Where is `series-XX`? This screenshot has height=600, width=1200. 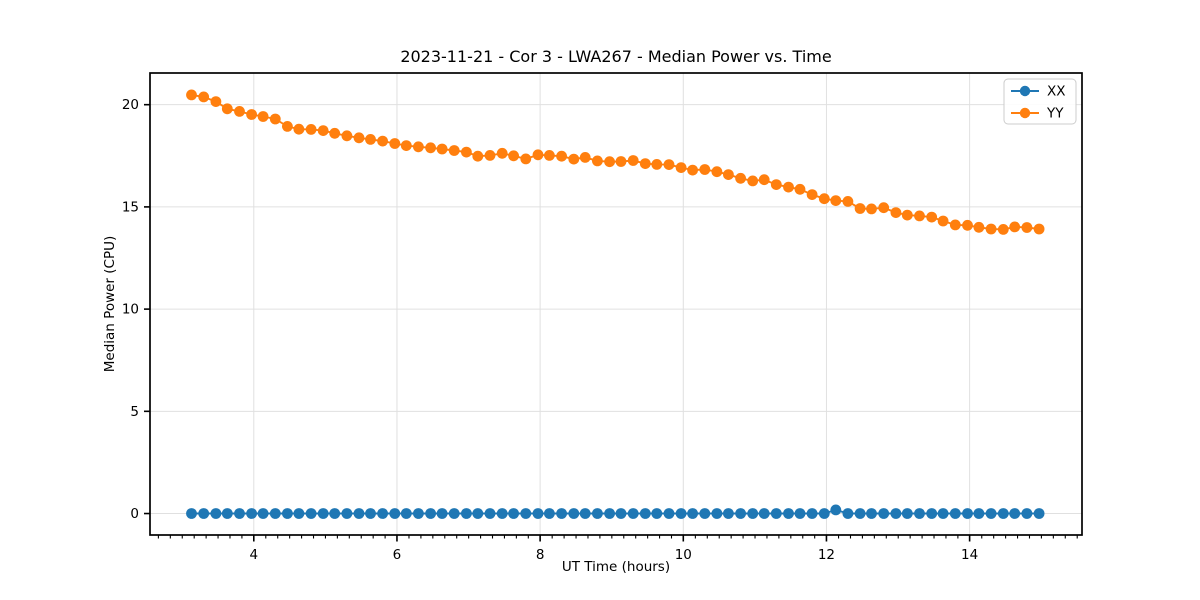 series-XX is located at coordinates (615, 511).